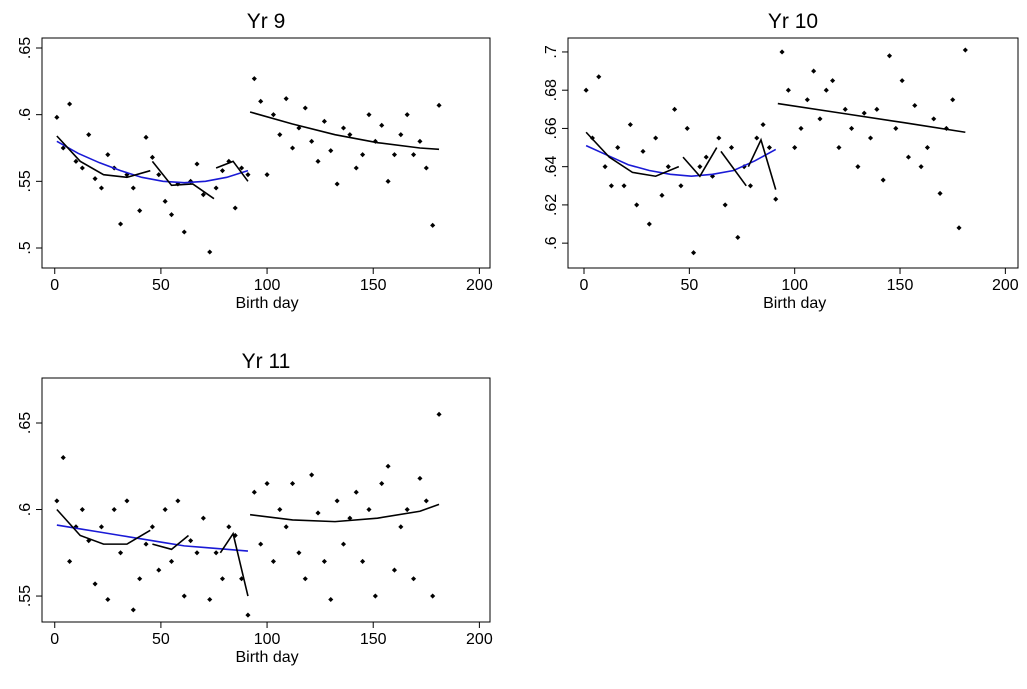 The image size is (1027, 689). Describe the element at coordinates (793, 153) in the screenshot. I see `plot-frame` at that location.